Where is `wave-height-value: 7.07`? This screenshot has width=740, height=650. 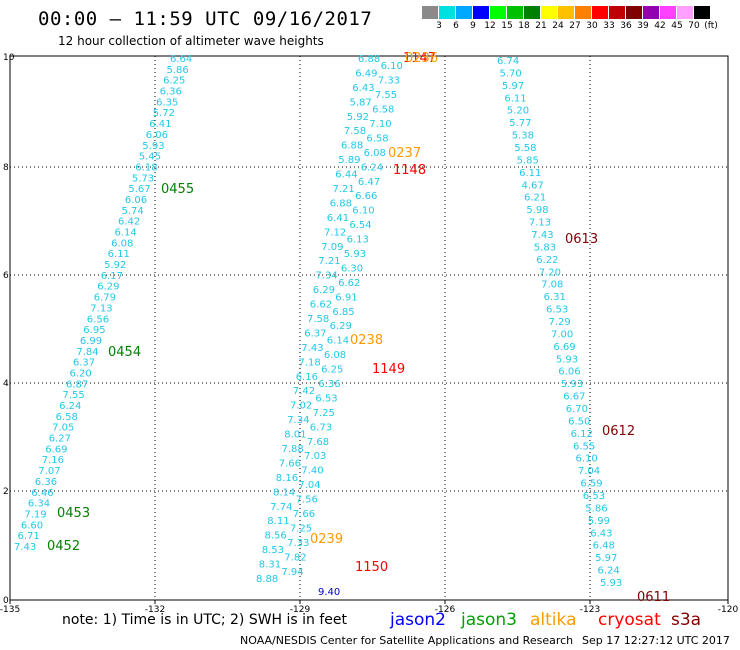 wave-height-value: 7.07 is located at coordinates (49, 471).